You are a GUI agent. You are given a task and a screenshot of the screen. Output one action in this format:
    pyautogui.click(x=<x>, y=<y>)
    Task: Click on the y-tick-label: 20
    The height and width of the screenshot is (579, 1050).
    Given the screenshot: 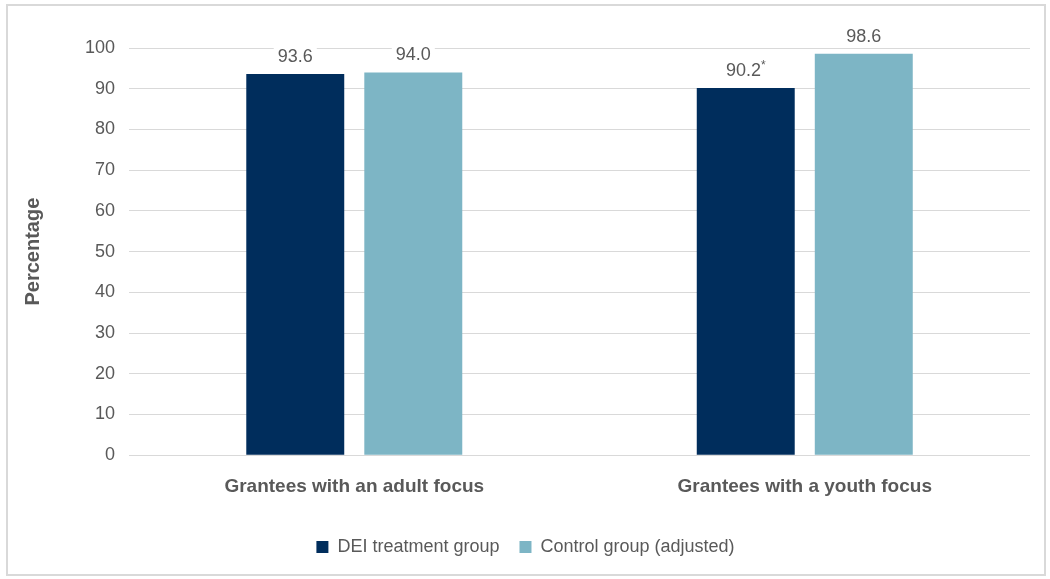 What is the action you would take?
    pyautogui.click(x=105, y=372)
    